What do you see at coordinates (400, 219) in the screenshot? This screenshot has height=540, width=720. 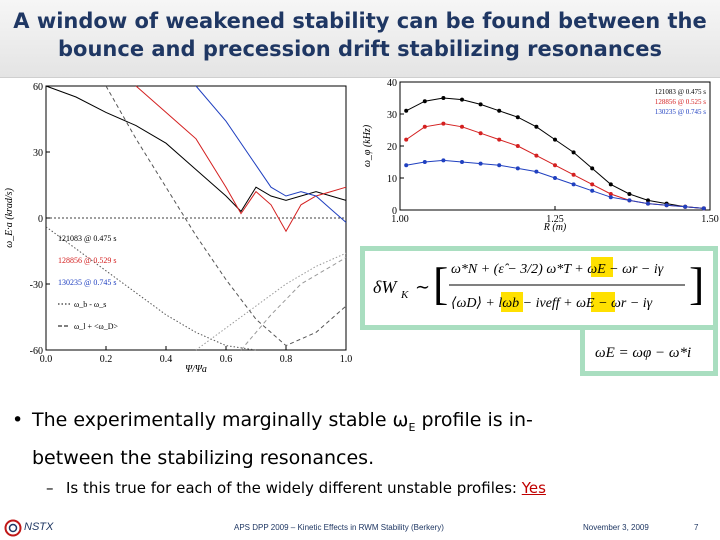 I see `x-tick-label: 1.00` at bounding box center [400, 219].